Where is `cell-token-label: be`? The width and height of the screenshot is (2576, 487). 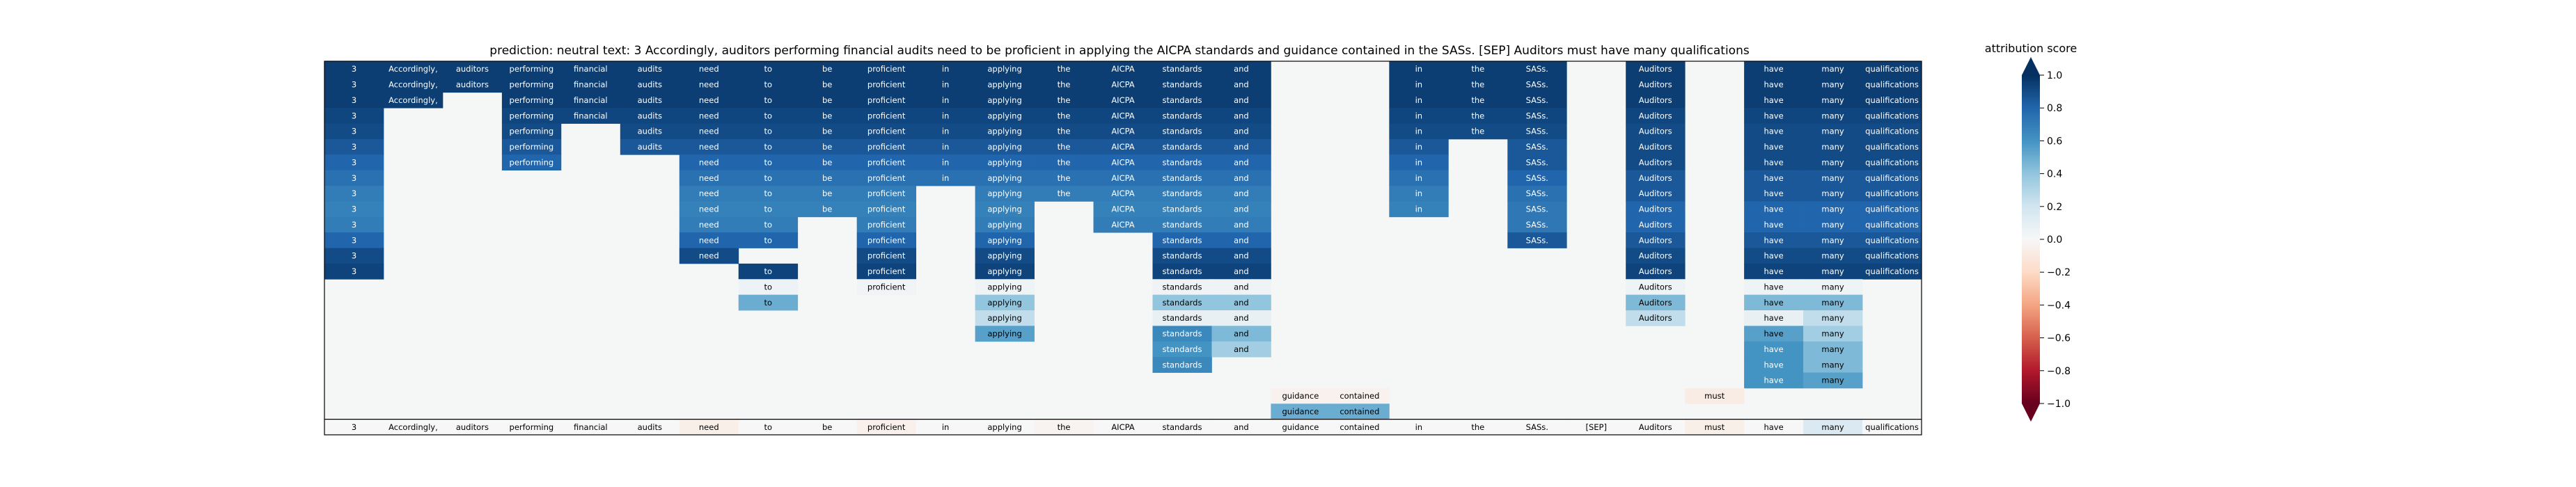 cell-token-label: be is located at coordinates (827, 162).